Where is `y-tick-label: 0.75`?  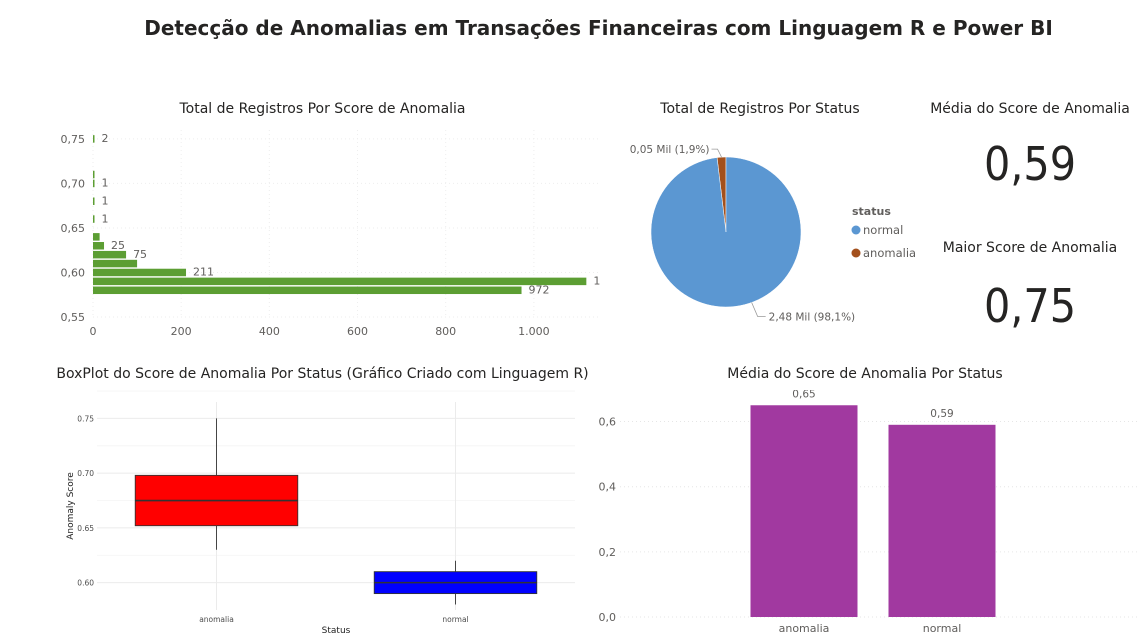 y-tick-label: 0.75 is located at coordinates (85, 418).